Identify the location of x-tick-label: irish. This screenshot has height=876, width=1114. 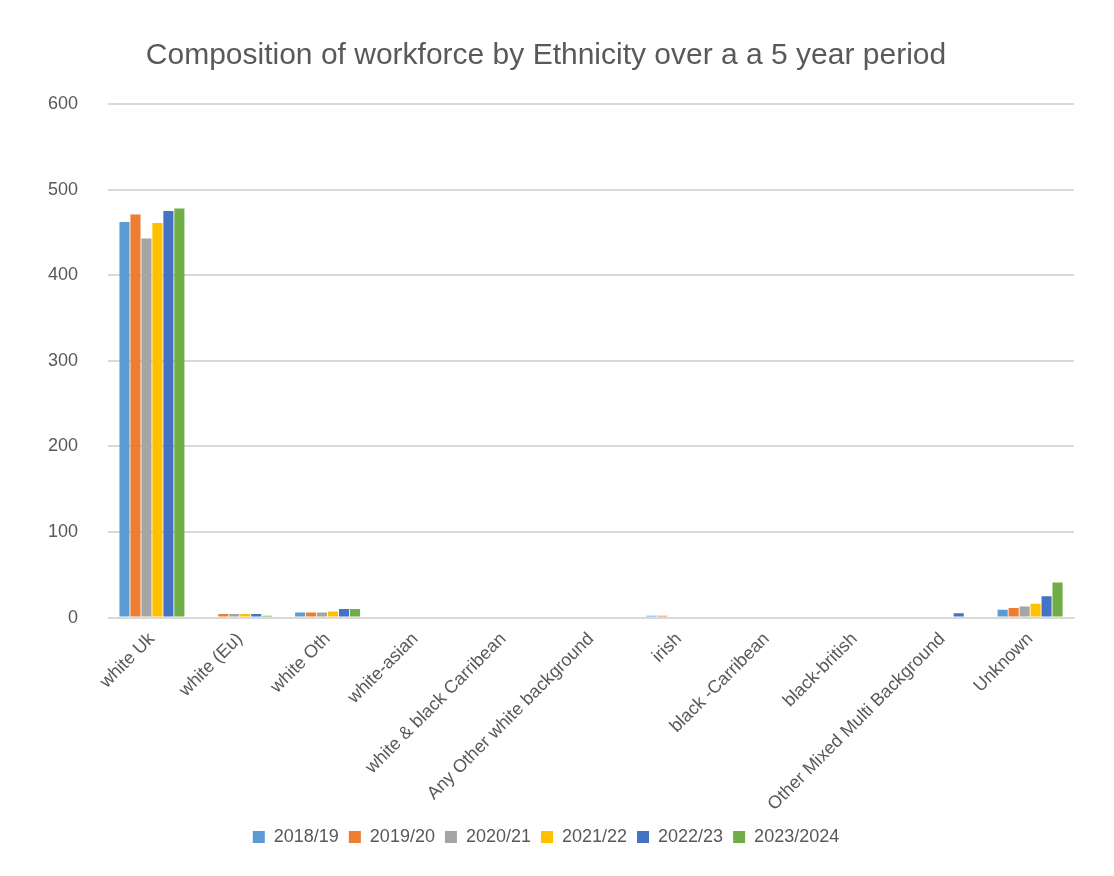
(666, 647).